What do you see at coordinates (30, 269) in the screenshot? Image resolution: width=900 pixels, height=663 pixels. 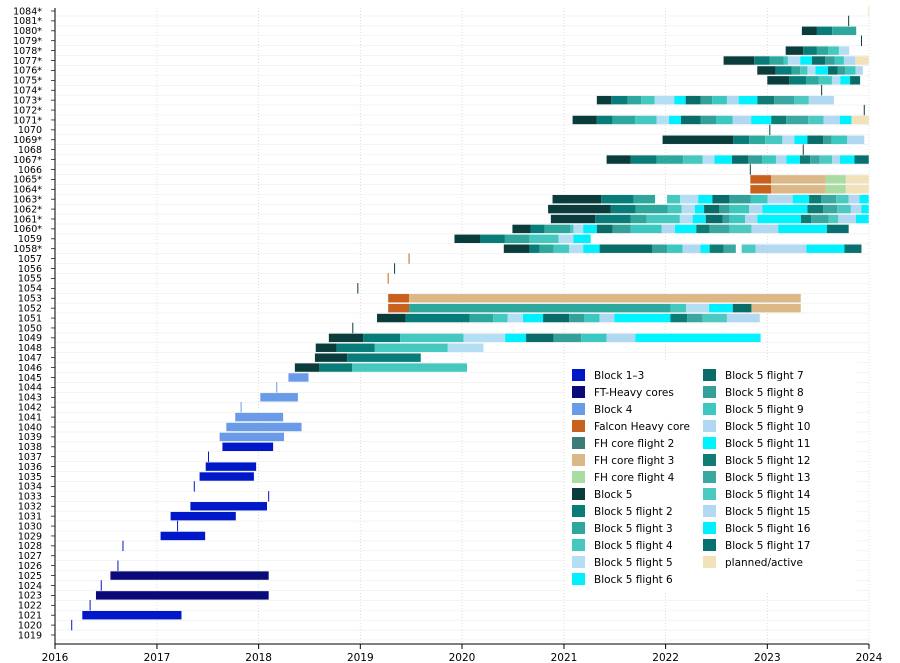 I see `y-tick-label: 1056` at bounding box center [30, 269].